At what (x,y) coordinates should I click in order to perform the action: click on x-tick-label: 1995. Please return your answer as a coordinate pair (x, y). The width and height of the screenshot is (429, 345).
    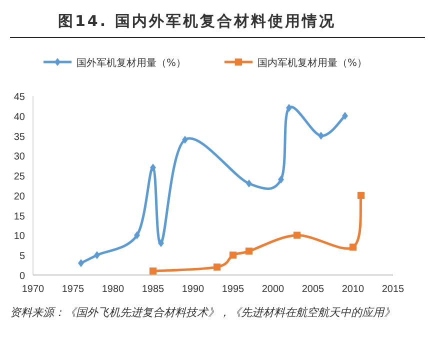
    Looking at the image, I should click on (233, 289).